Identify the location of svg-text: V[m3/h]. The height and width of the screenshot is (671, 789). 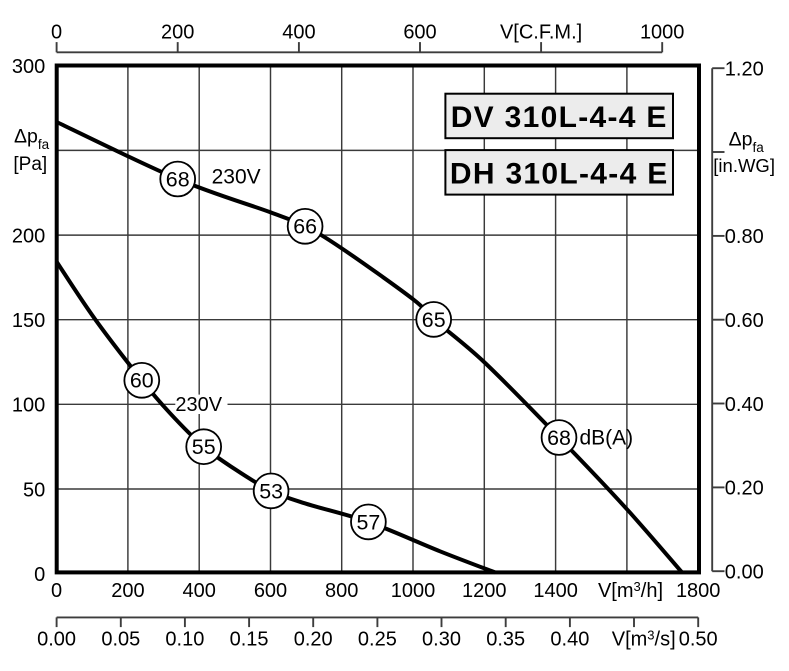
(630, 590).